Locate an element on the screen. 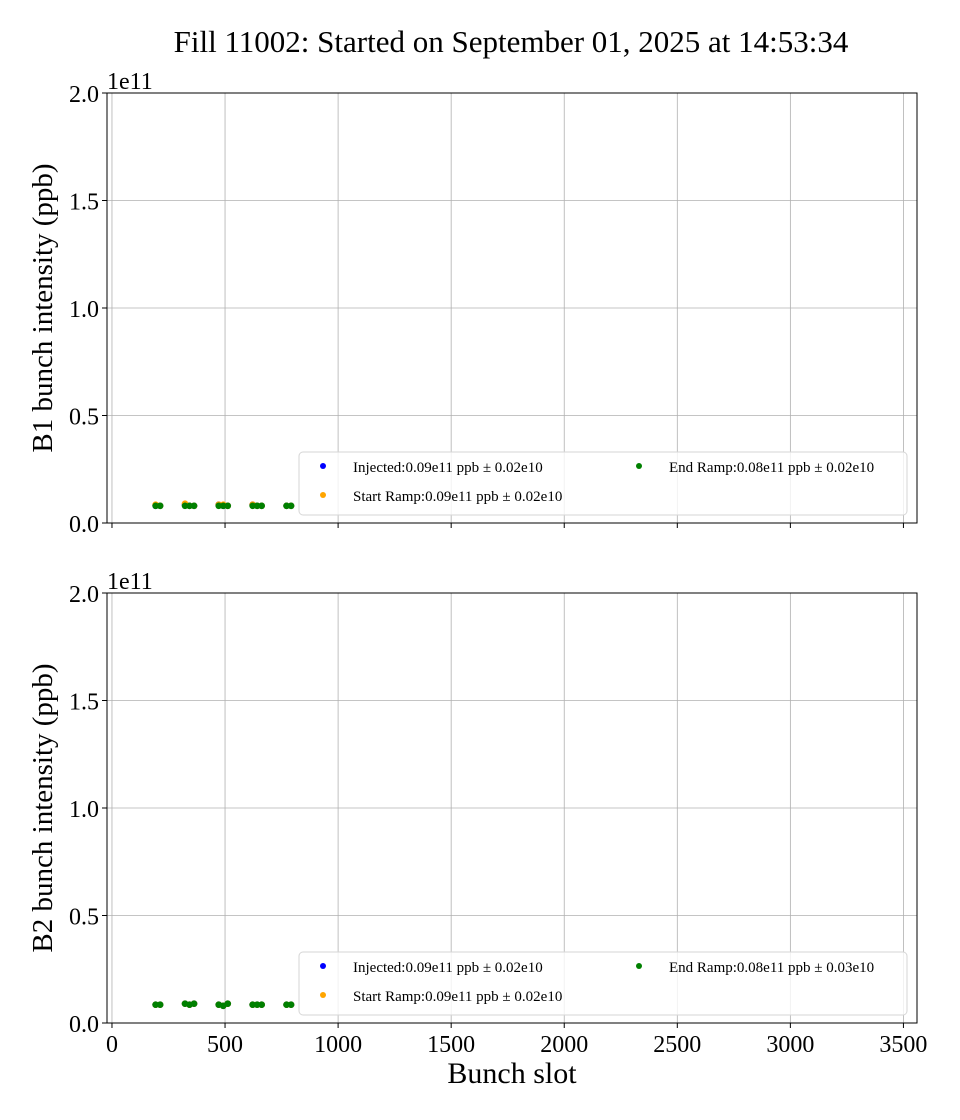  legend-entry: End Ramp:0.08e11 ppb ± 0.03e10 is located at coordinates (771, 968).